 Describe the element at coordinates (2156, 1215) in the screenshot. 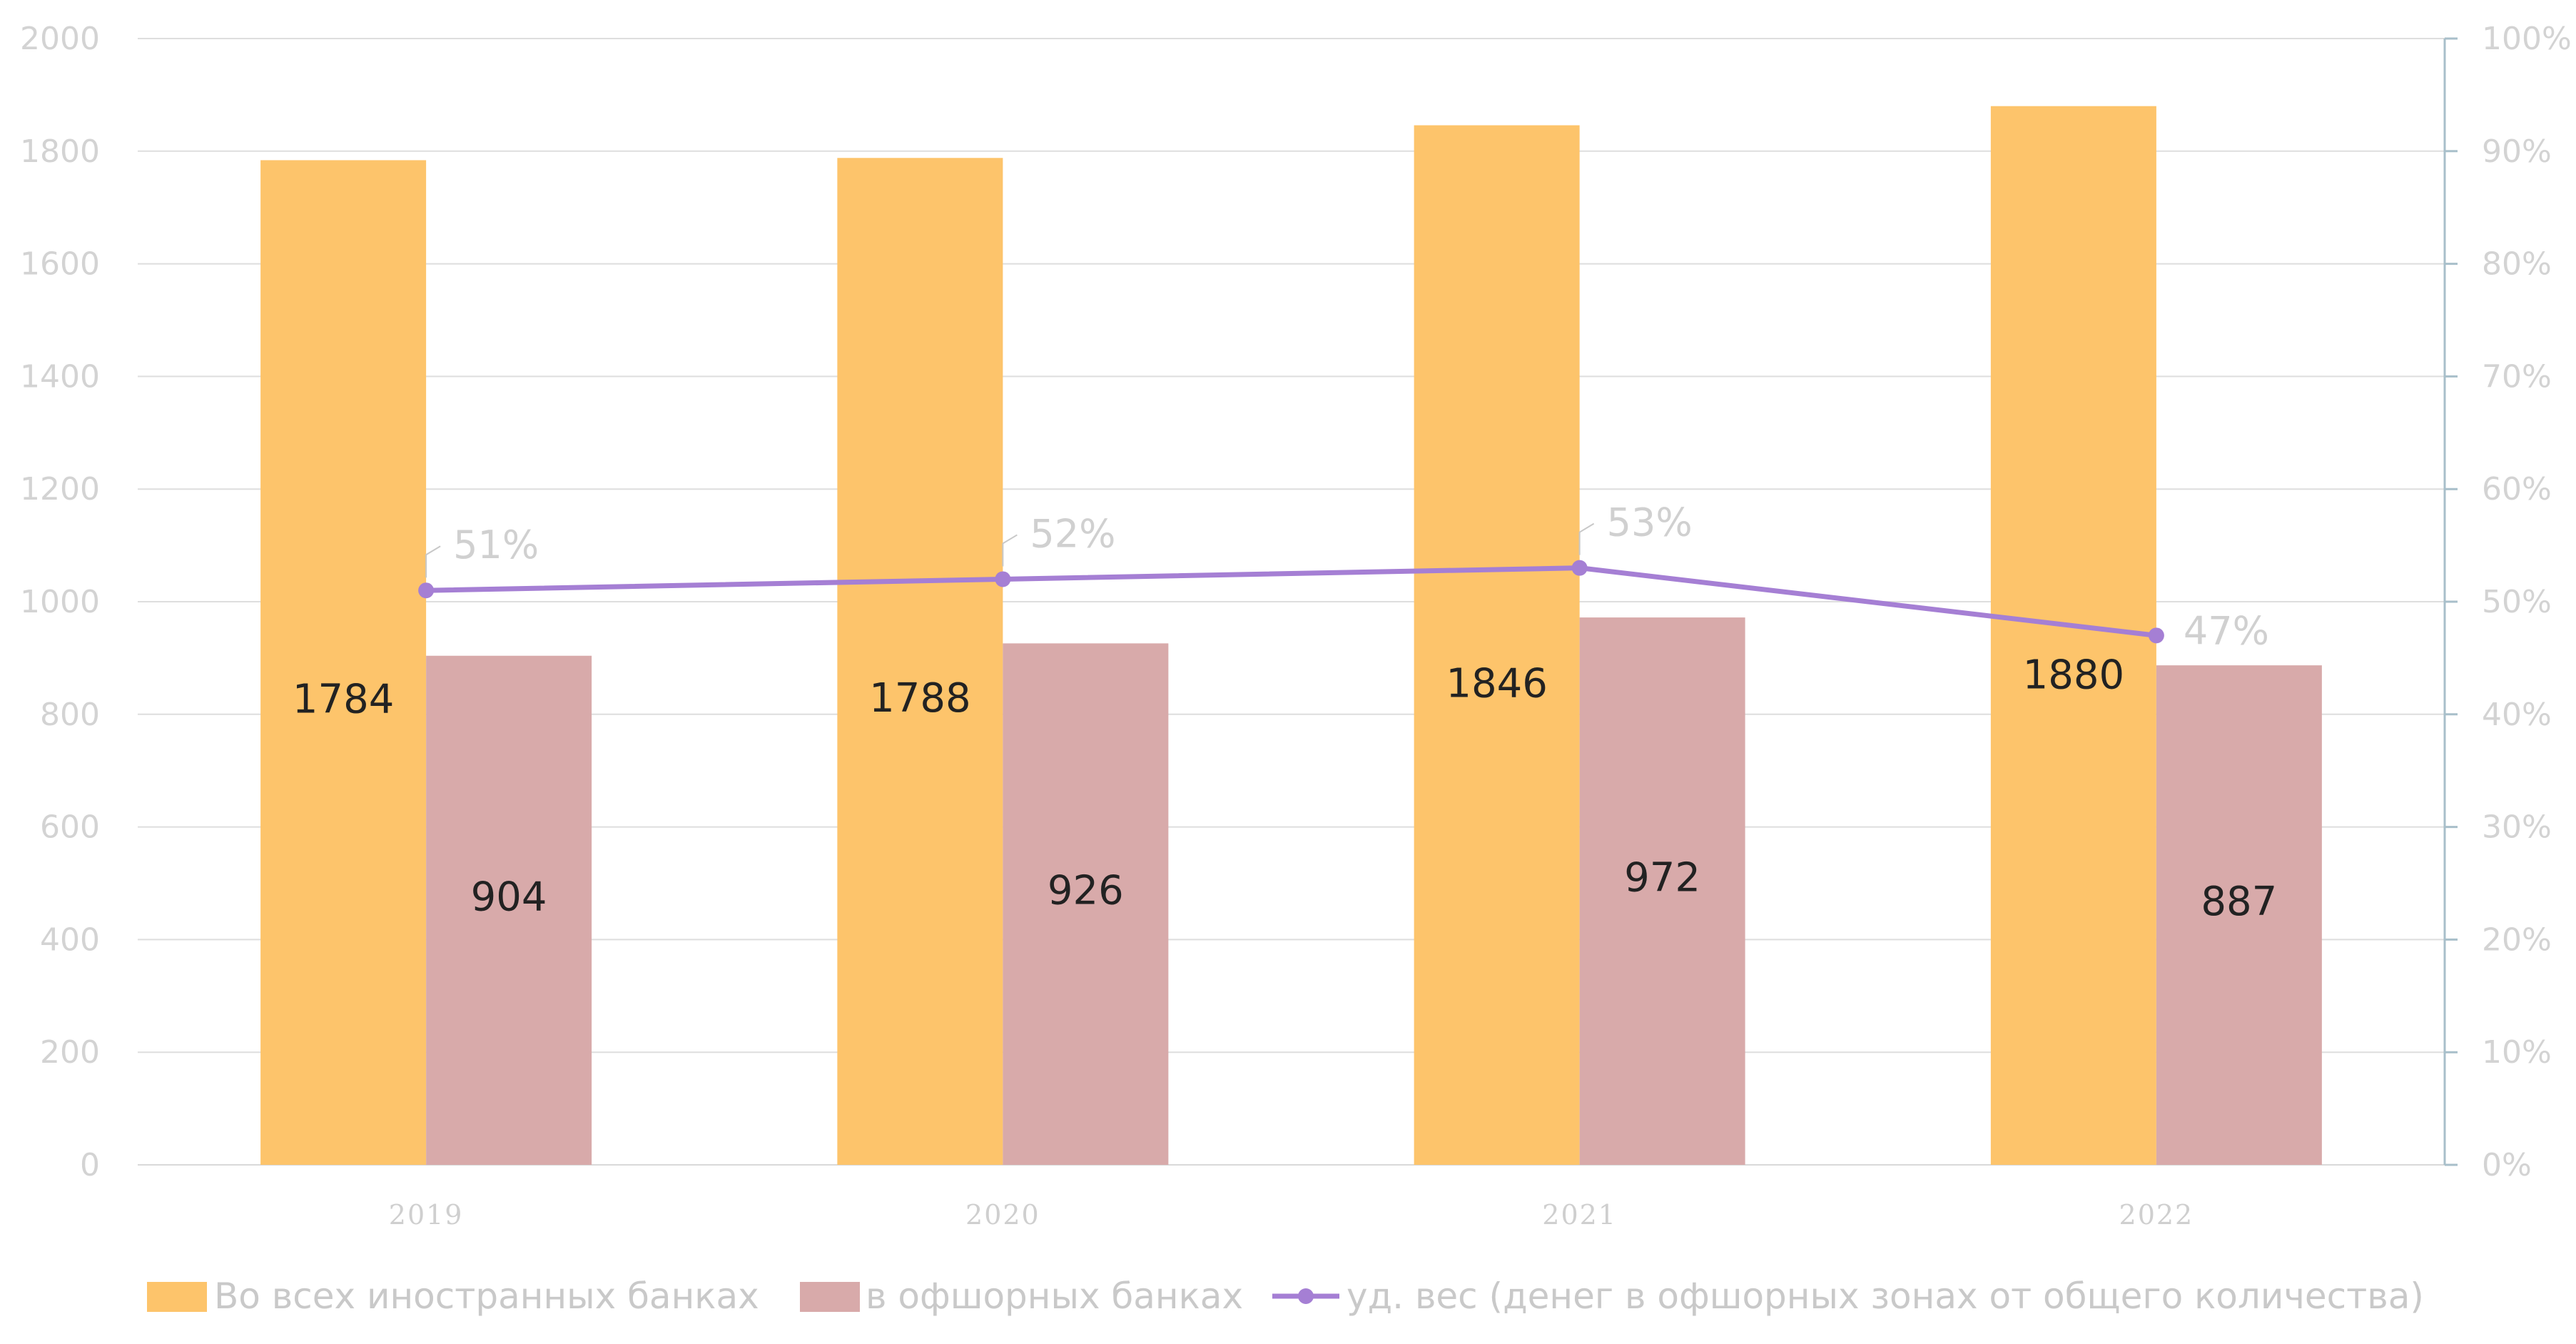

I see `x-tick-label: 2022` at that location.